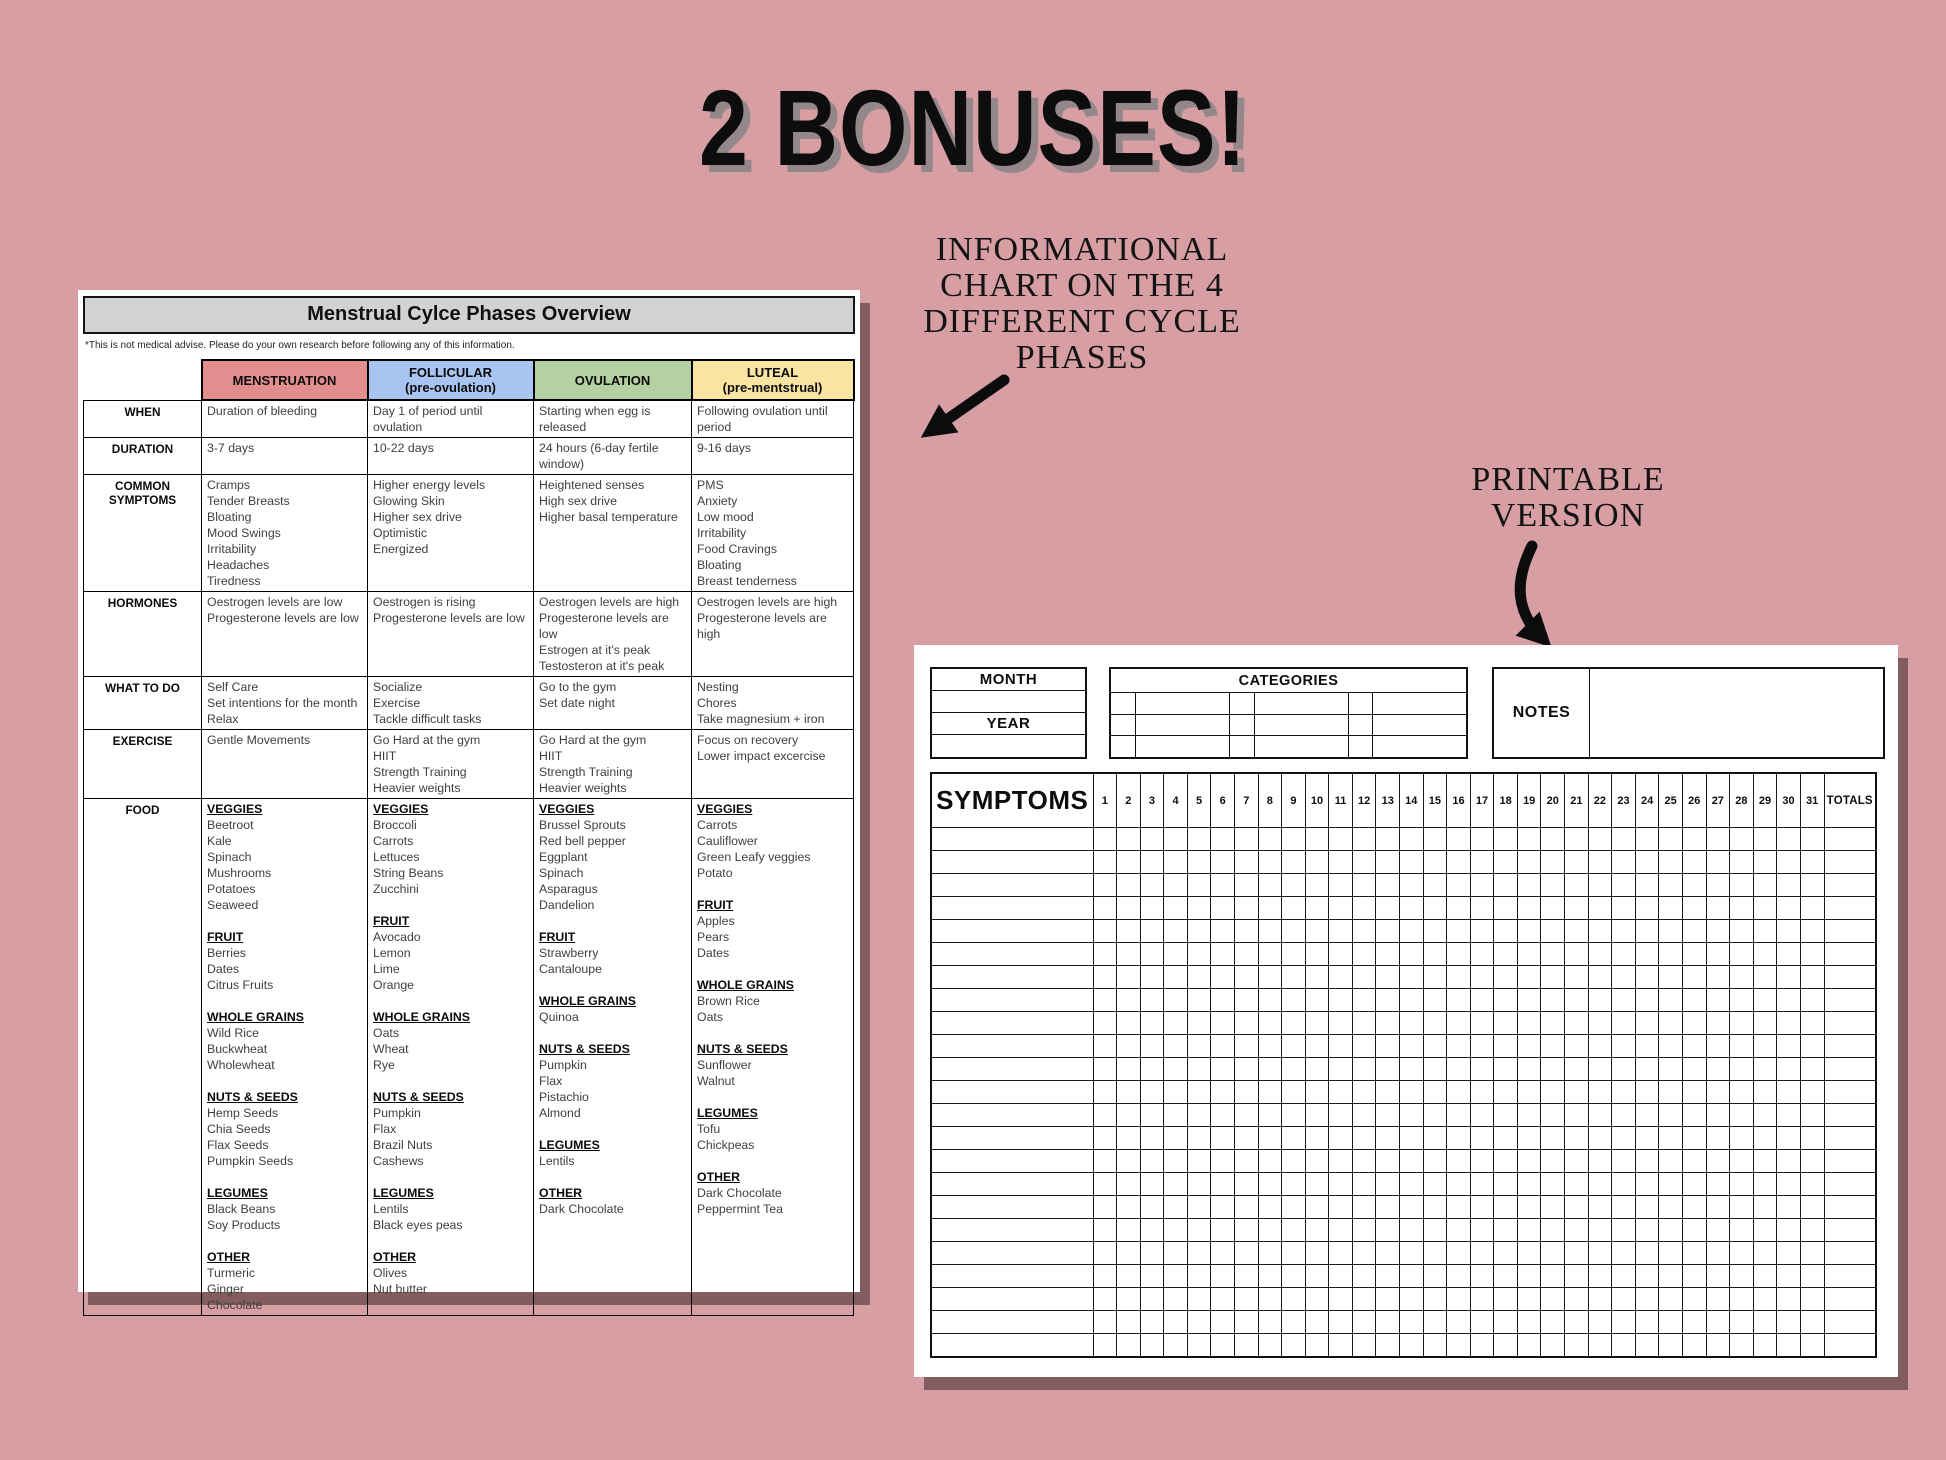 The width and height of the screenshot is (1946, 1460). Describe the element at coordinates (595, 419) in the screenshot. I see `cell-line: Starting when egg is released` at that location.